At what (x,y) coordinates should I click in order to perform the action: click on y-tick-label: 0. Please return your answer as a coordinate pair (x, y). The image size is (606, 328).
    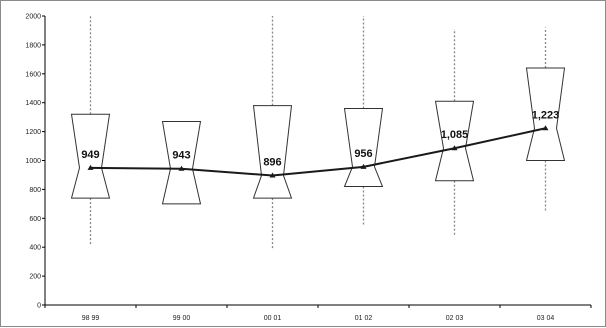
    Looking at the image, I should click on (39, 306).